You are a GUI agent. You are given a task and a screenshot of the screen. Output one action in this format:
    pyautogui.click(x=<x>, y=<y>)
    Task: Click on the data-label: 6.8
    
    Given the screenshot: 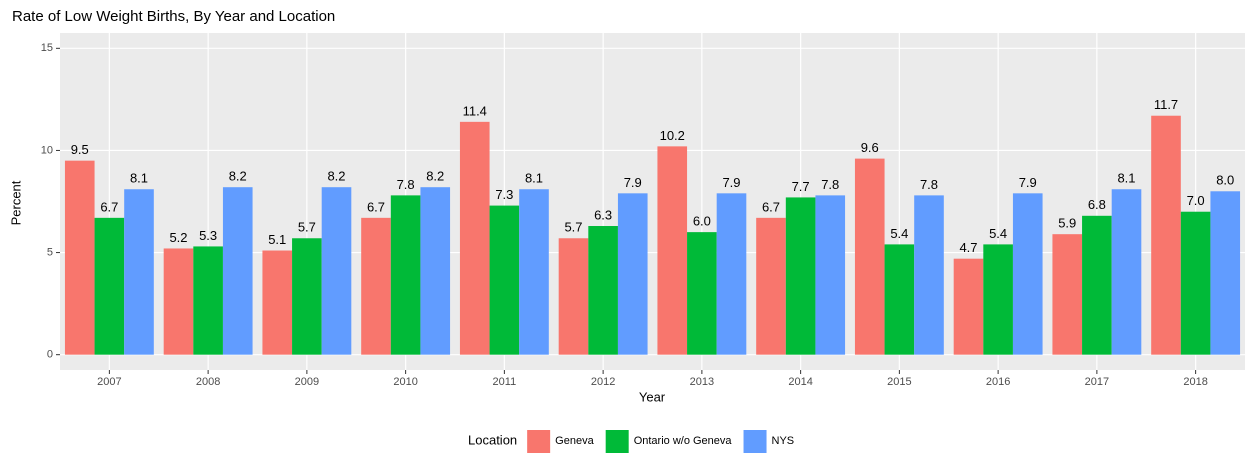 What is the action you would take?
    pyautogui.click(x=1097, y=204)
    